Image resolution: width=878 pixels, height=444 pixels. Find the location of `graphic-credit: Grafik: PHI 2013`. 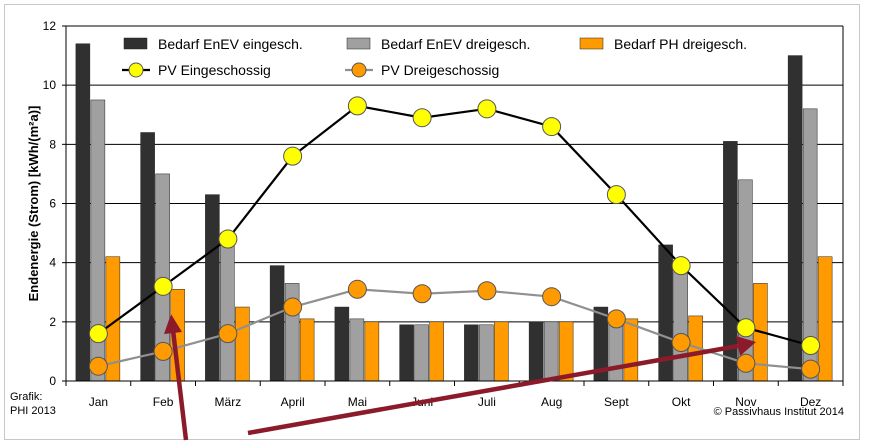

graphic-credit: Grafik: PHI 2013 is located at coordinates (33, 404).